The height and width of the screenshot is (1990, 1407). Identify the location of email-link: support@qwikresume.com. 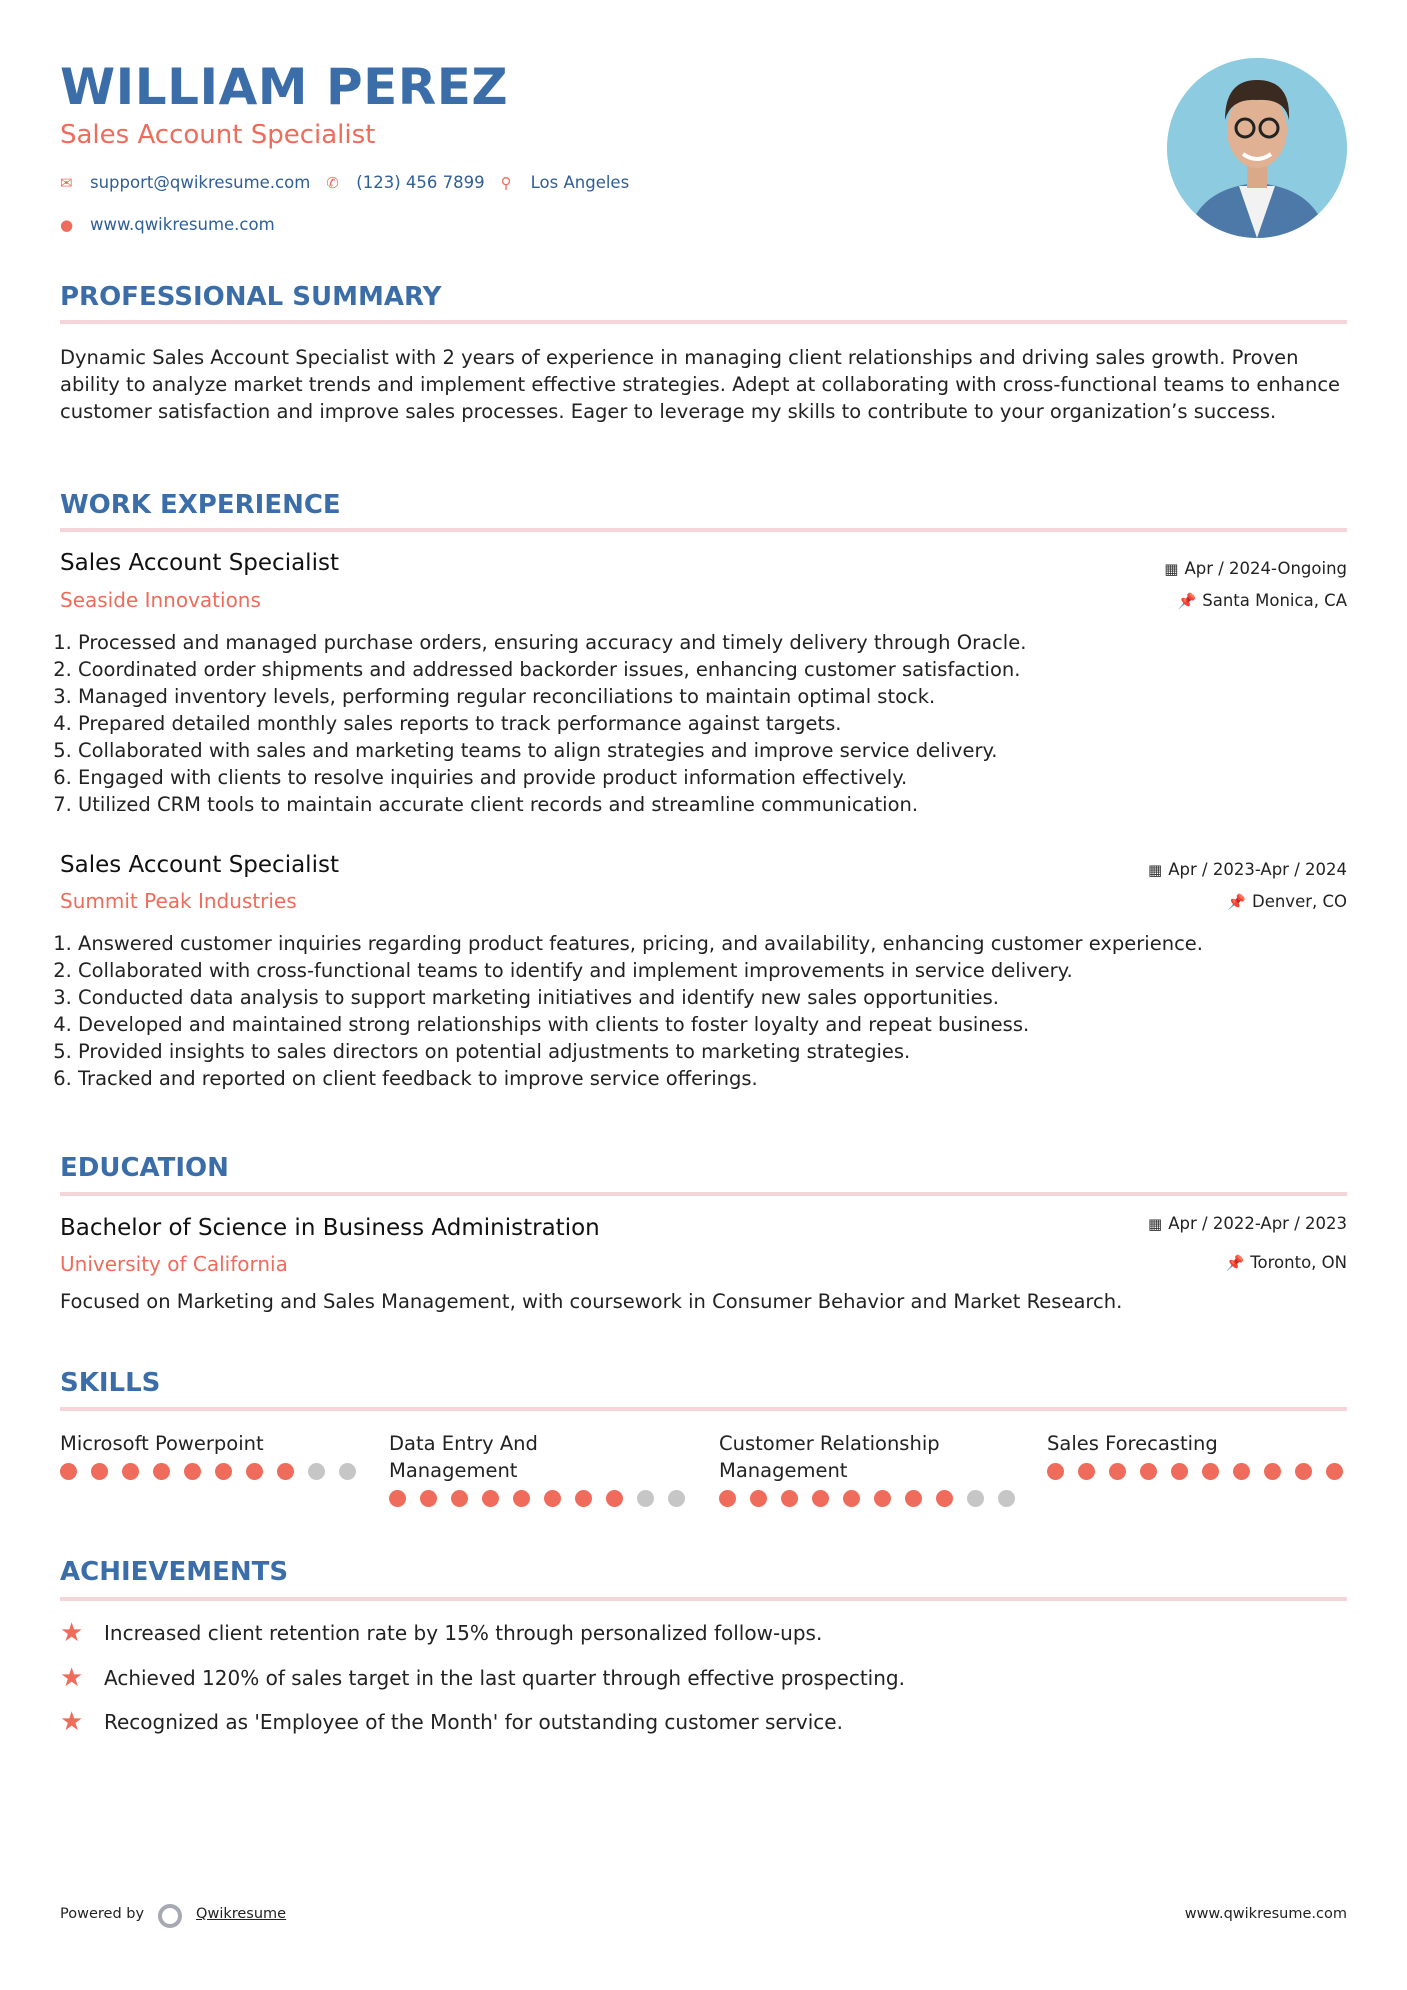
(200, 182).